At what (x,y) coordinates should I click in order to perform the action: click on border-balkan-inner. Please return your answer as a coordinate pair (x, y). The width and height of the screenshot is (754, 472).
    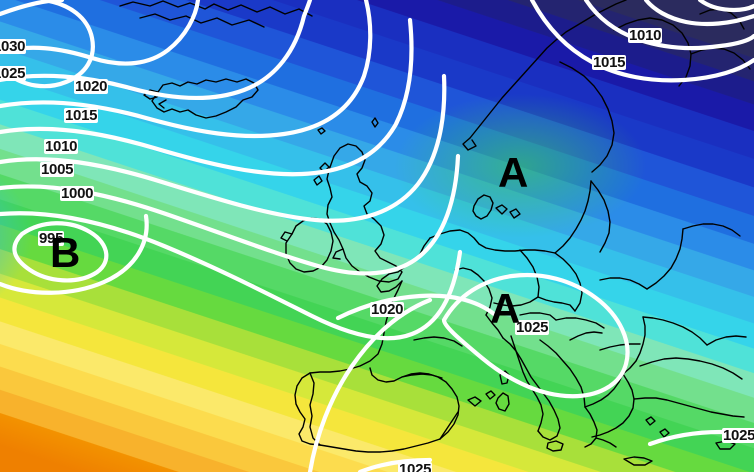
    Looking at the image, I should click on (586, 336).